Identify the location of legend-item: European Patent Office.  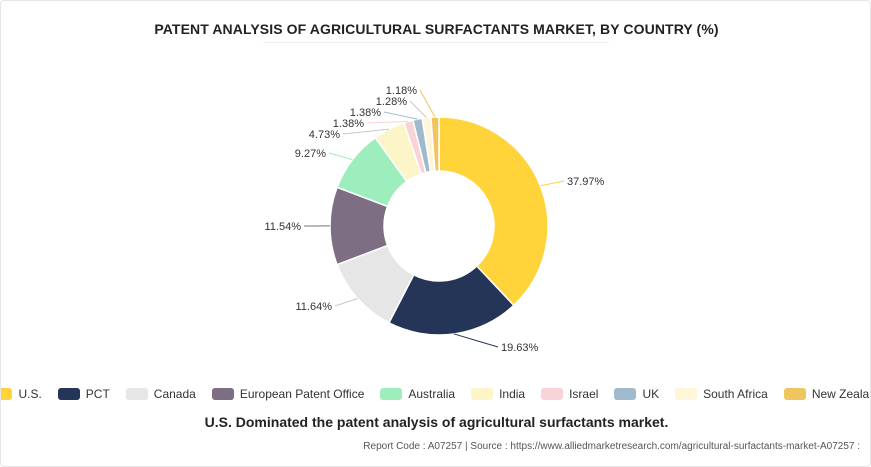
(288, 394).